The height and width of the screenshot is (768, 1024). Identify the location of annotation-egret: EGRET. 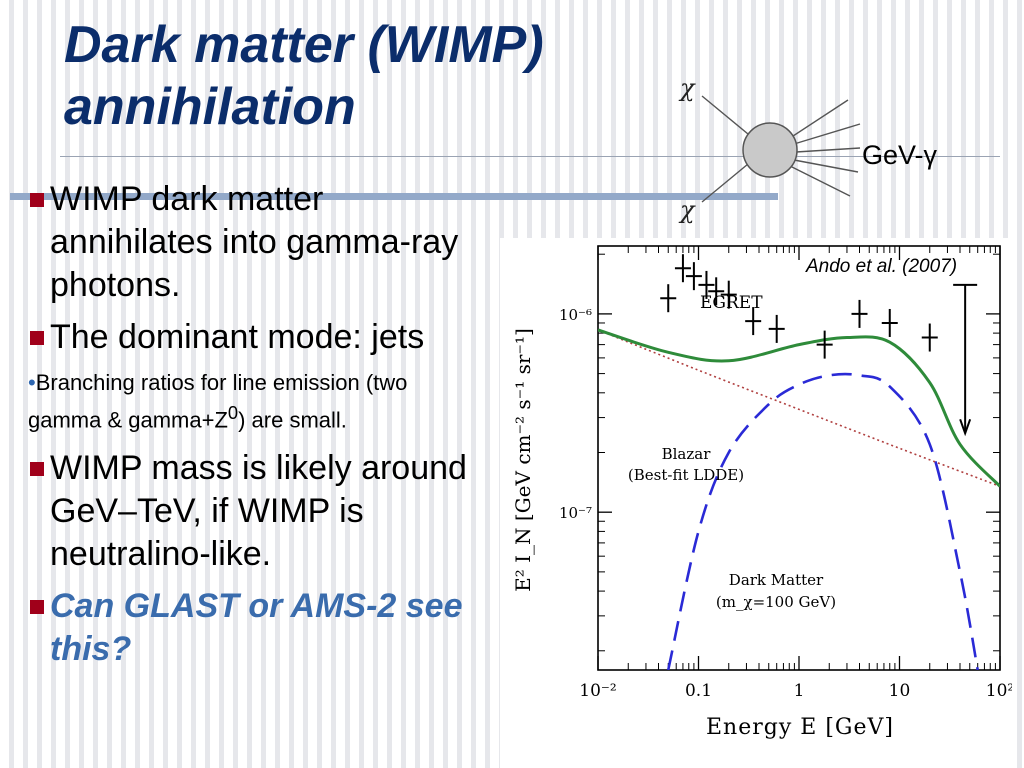
(731, 303).